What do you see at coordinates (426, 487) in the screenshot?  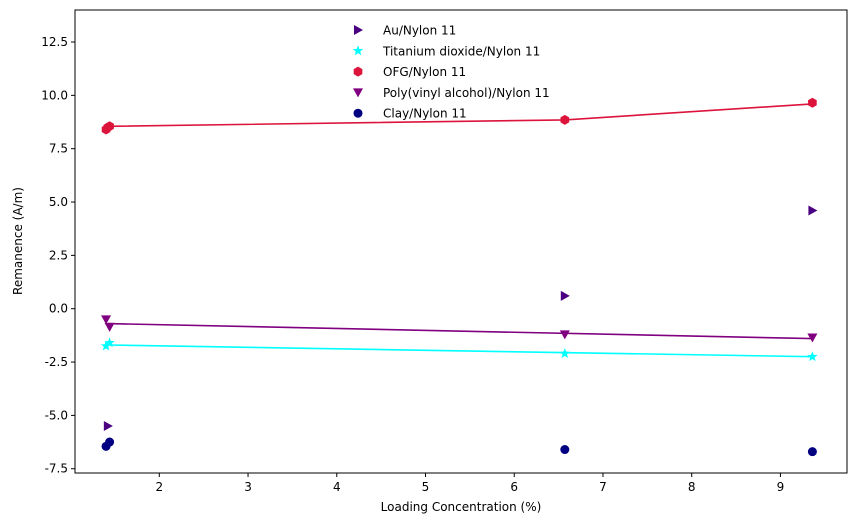 I see `x-tick-label: 5` at bounding box center [426, 487].